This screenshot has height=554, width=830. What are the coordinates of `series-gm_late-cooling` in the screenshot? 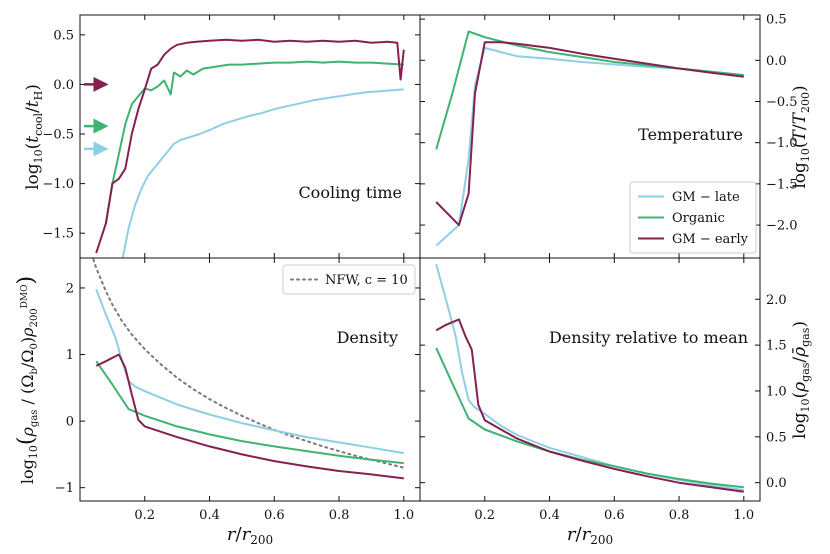 It's located at (262, 173).